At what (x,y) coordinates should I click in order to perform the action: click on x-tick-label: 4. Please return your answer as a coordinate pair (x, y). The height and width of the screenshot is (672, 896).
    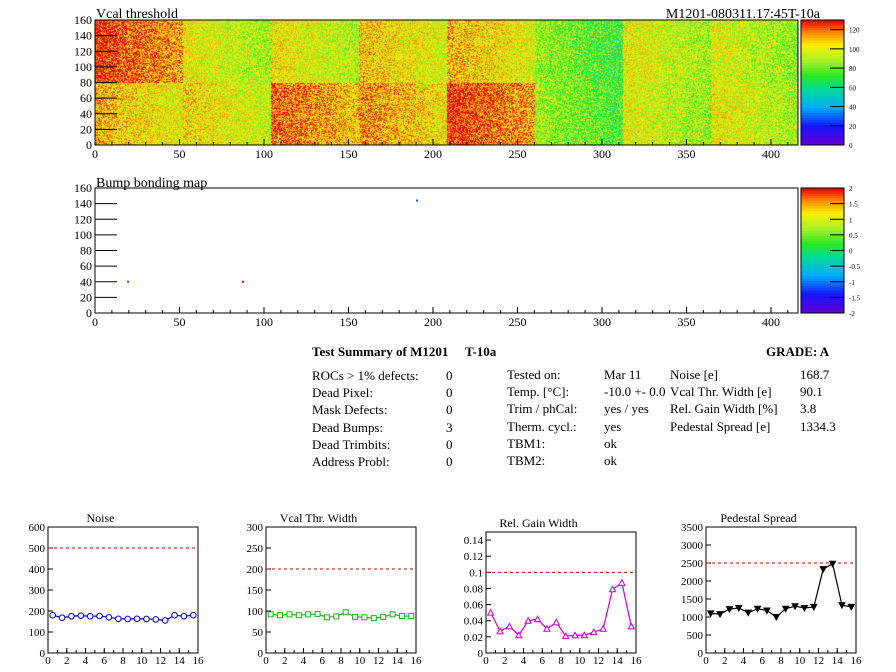
    Looking at the image, I should click on (744, 661).